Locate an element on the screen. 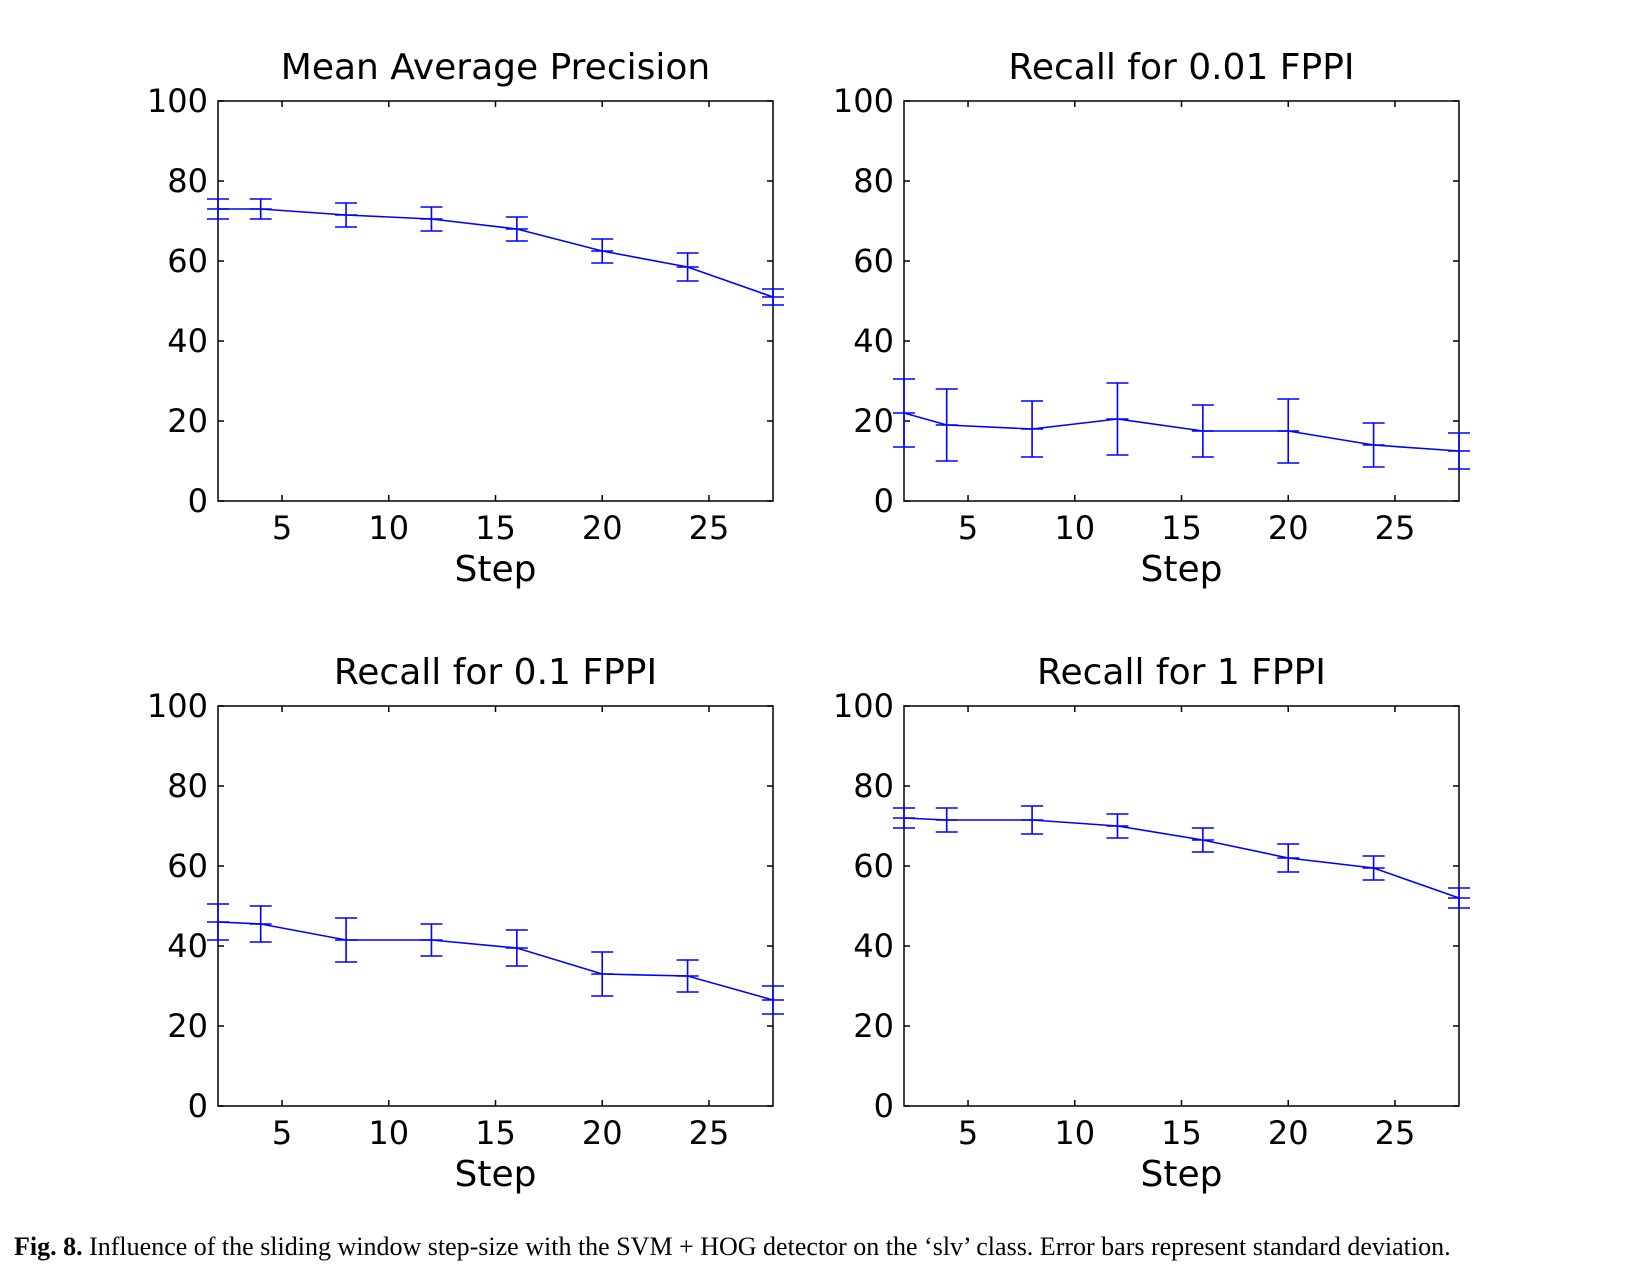 Image resolution: width=1638 pixels, height=1283 pixels. chart-title: Recall for 1 FPPI is located at coordinates (1181, 672).